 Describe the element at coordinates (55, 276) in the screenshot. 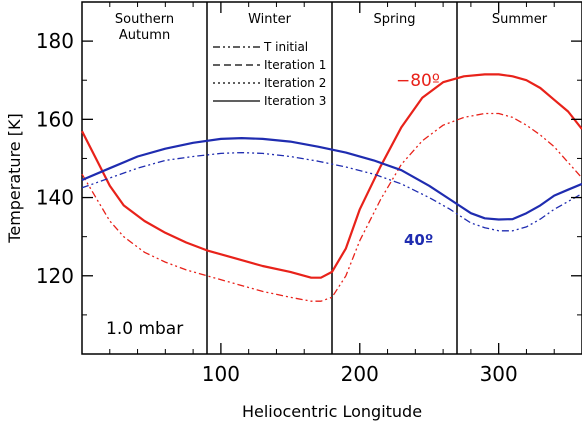

I see `y-tick-label-0: 120` at that location.